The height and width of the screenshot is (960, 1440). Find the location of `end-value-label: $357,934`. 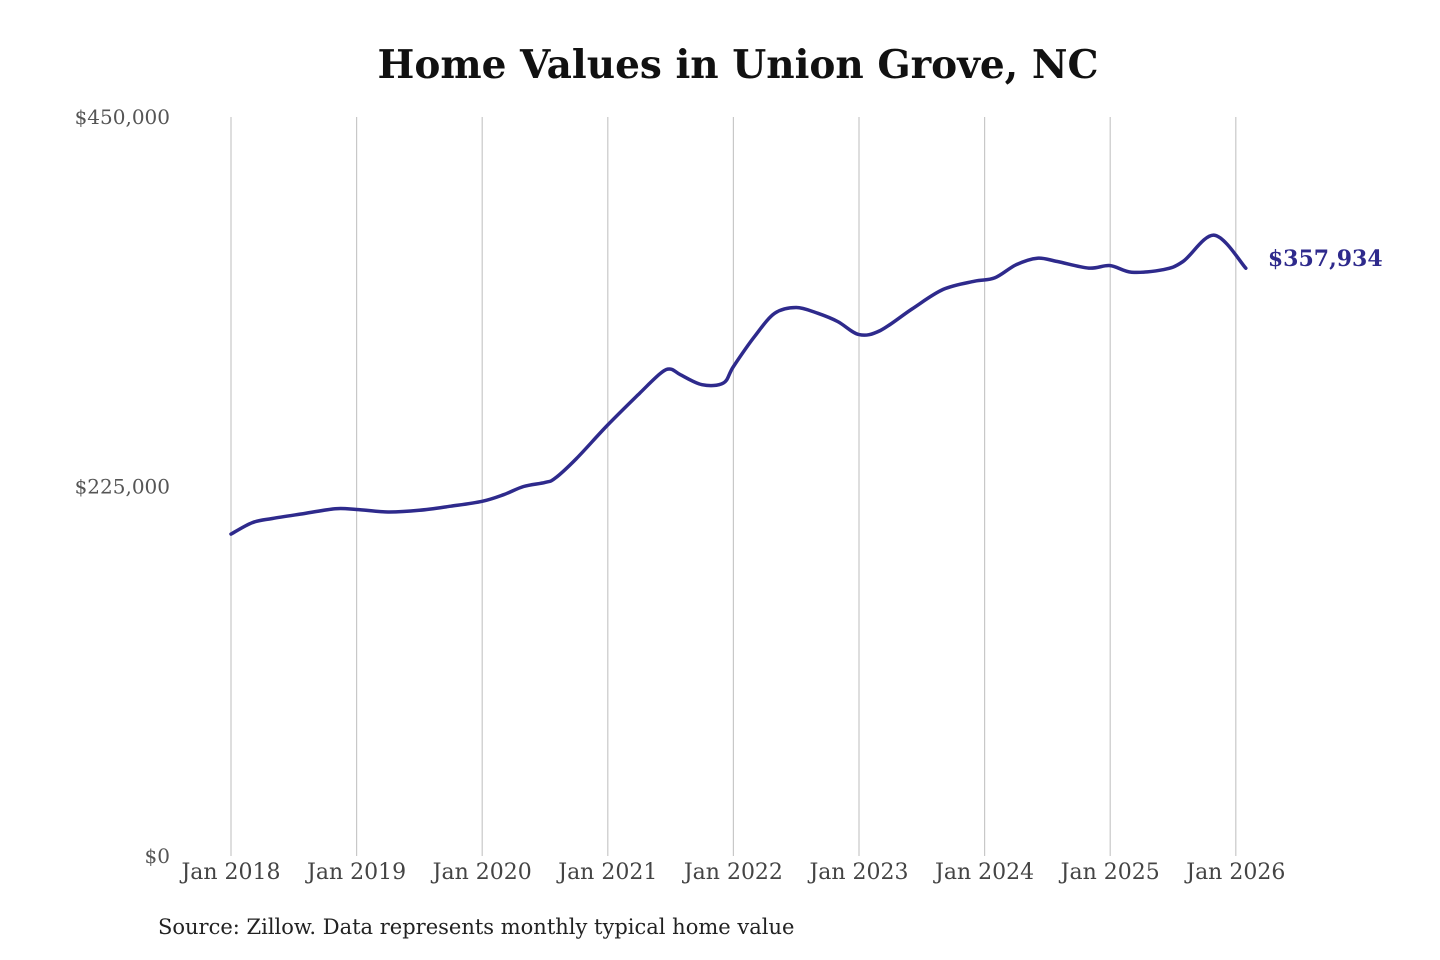

end-value-label: $357,934 is located at coordinates (1325, 259).